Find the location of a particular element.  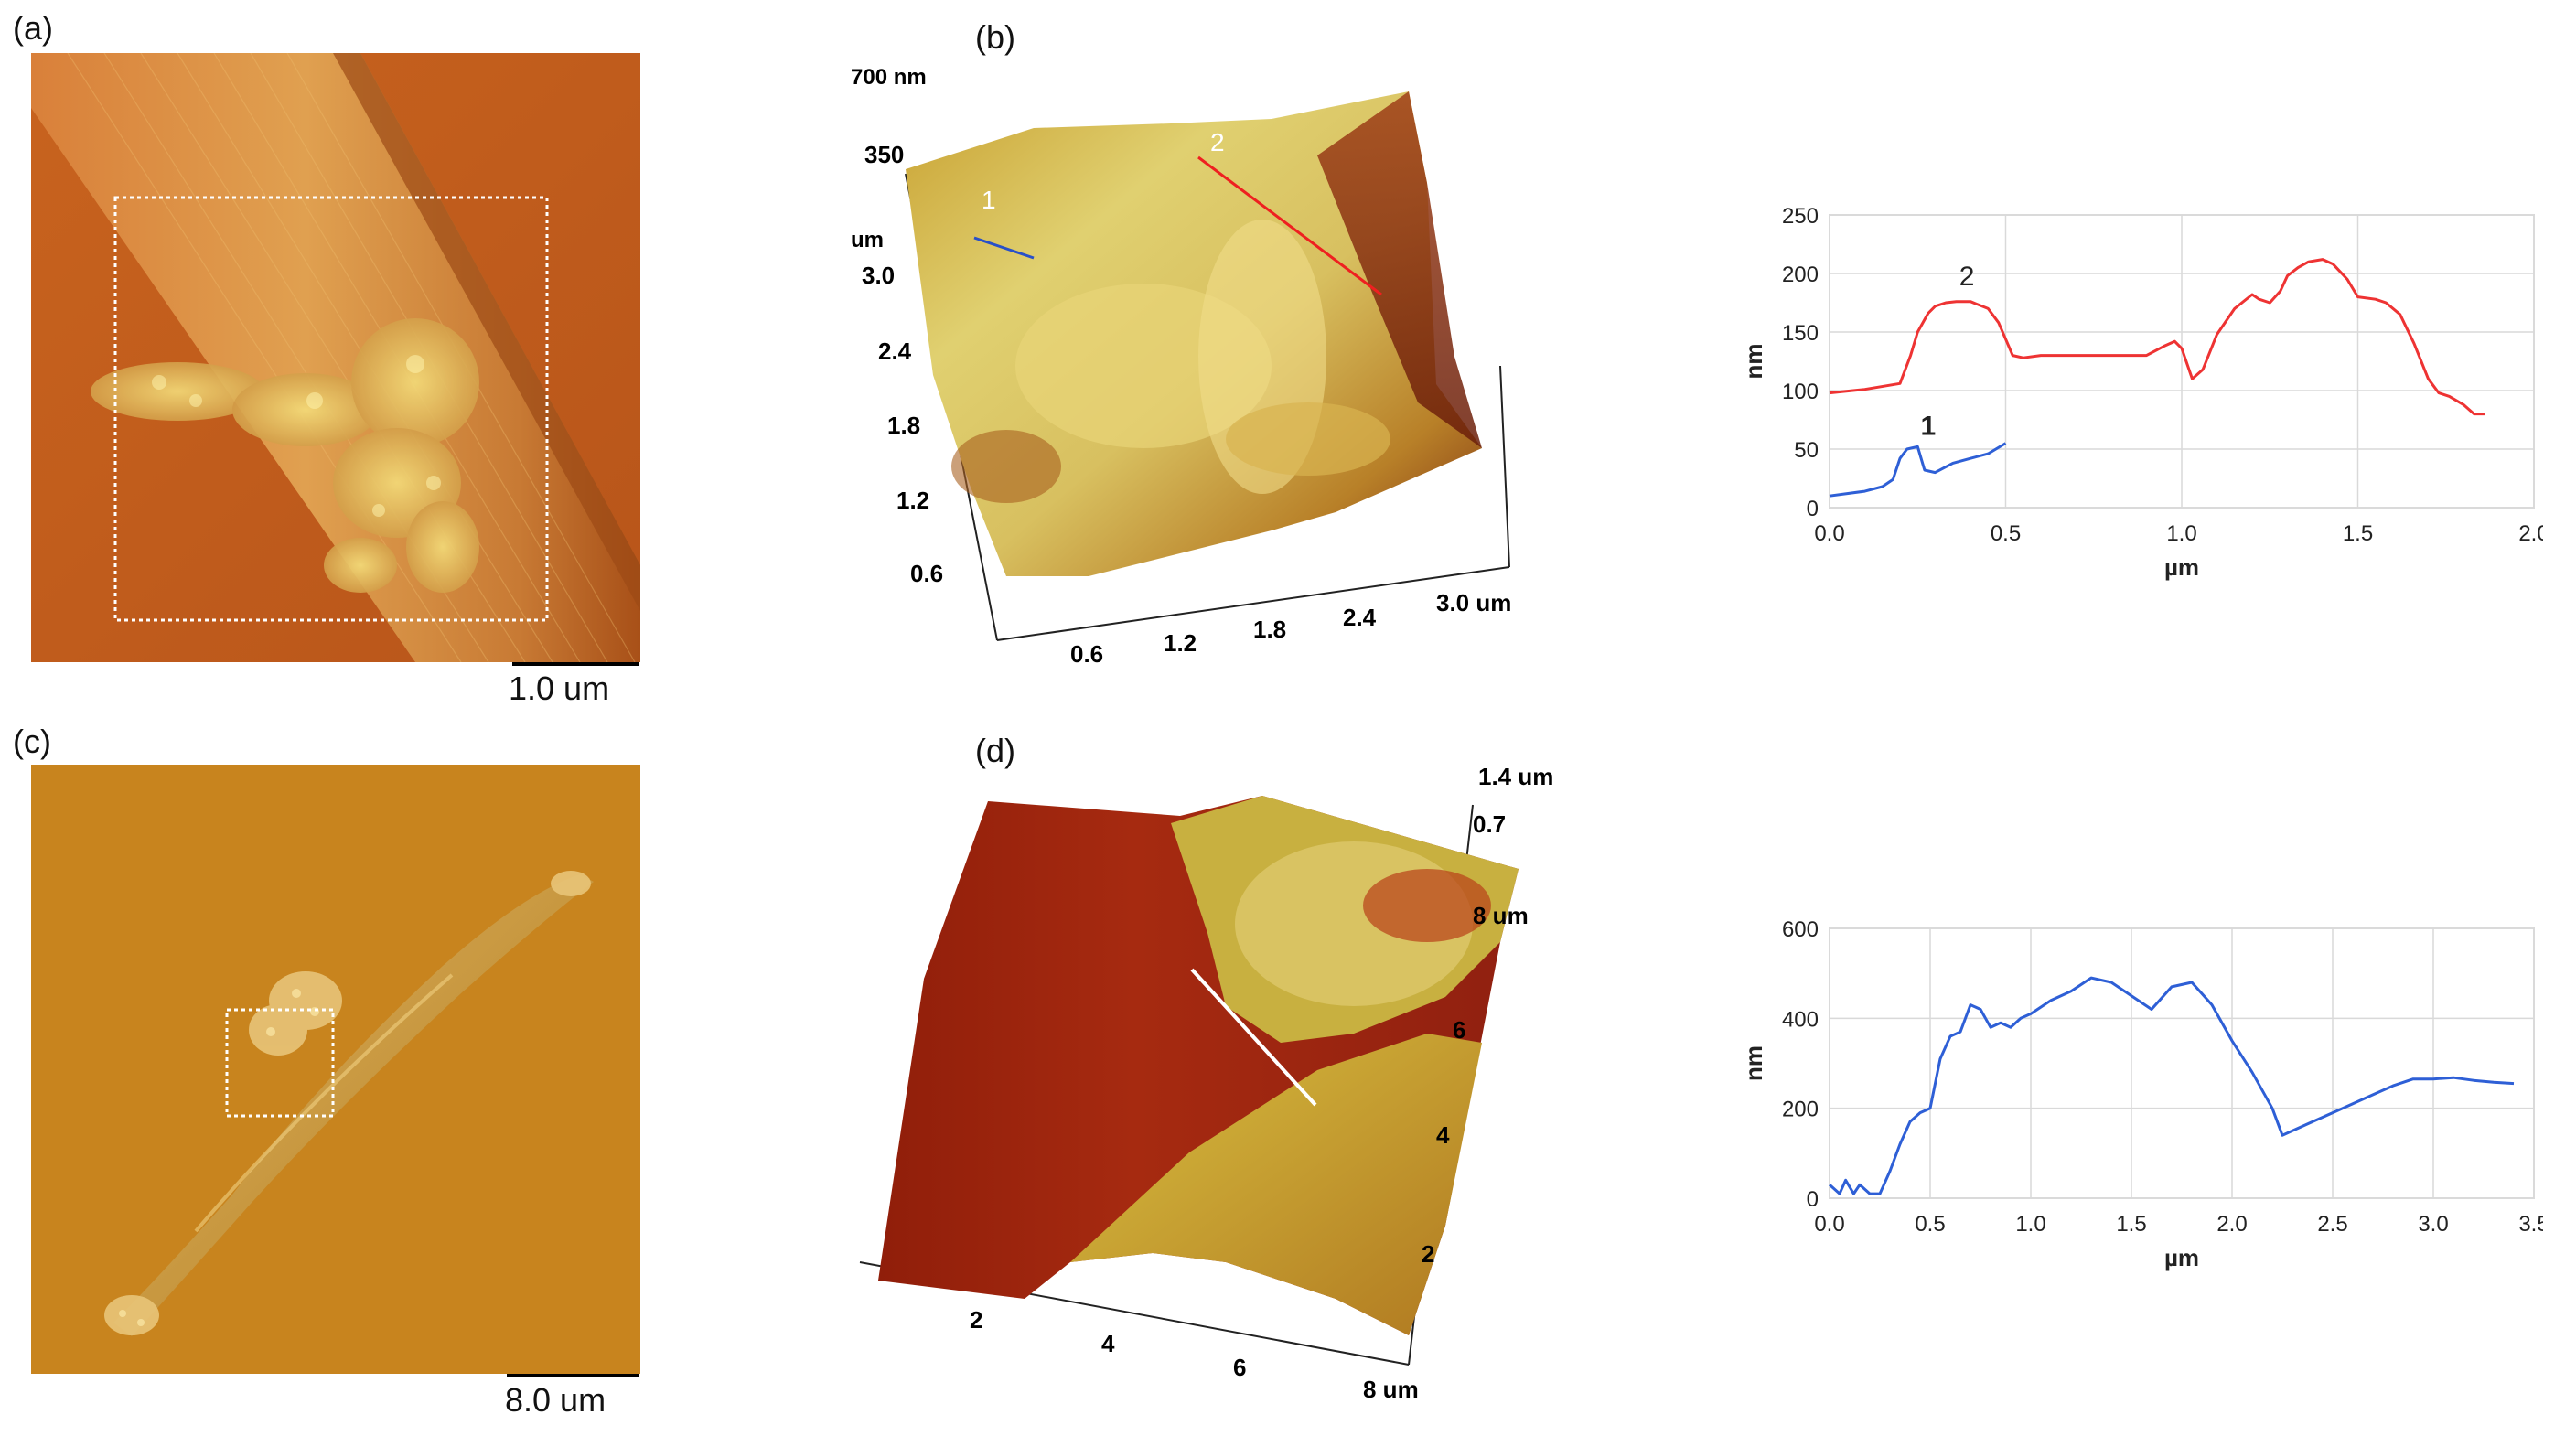

x-tick-d: 6 is located at coordinates (1240, 1367).